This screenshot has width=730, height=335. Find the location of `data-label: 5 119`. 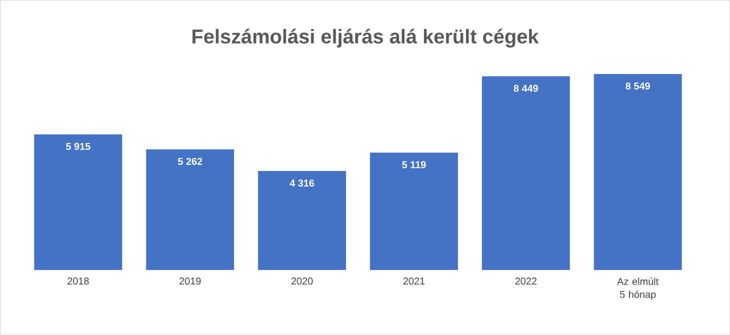

data-label: 5 119 is located at coordinates (414, 164).